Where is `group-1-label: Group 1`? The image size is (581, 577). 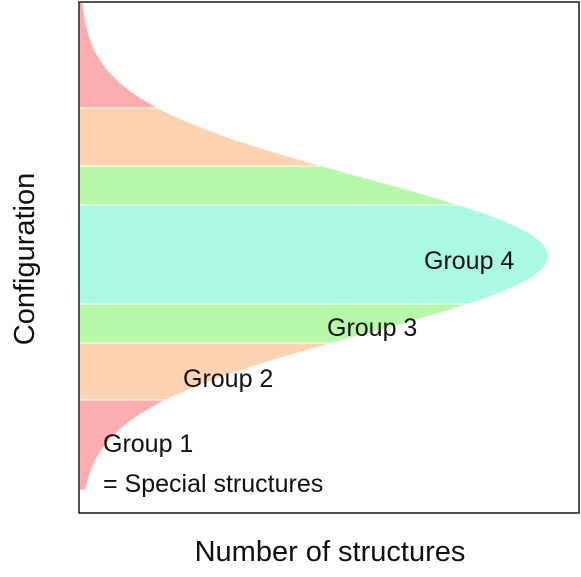 group-1-label: Group 1 is located at coordinates (148, 444).